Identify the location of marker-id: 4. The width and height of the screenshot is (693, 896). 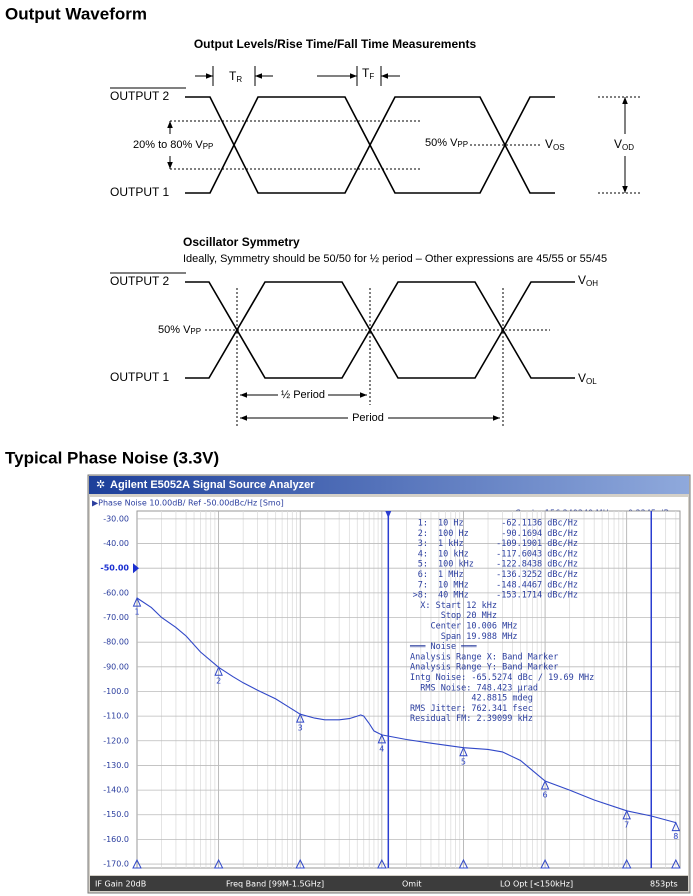
(381, 748).